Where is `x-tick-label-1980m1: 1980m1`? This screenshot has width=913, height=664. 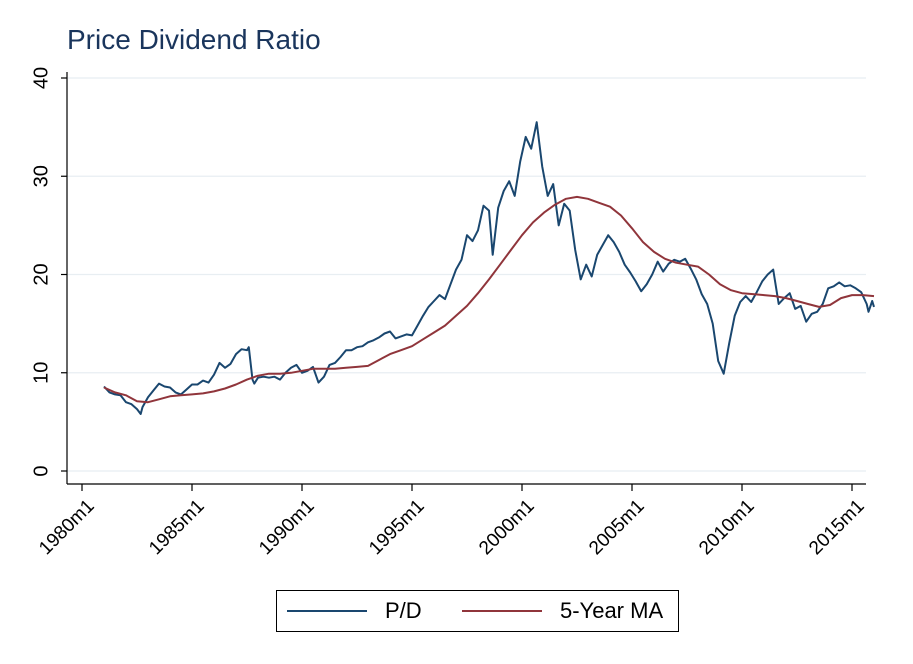
x-tick-label-1980m1: 1980m1 is located at coordinates (66, 527).